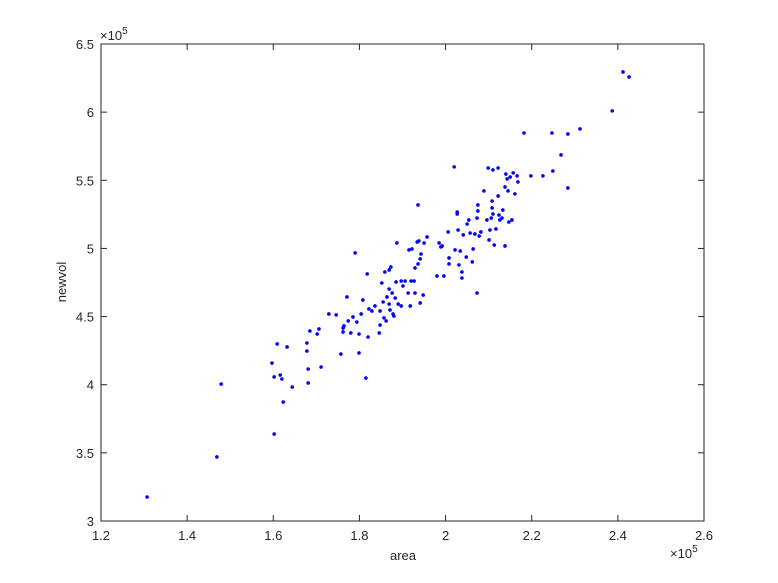 The image size is (778, 583). What do you see at coordinates (90, 385) in the screenshot?
I see `y-tick-label: 4` at bounding box center [90, 385].